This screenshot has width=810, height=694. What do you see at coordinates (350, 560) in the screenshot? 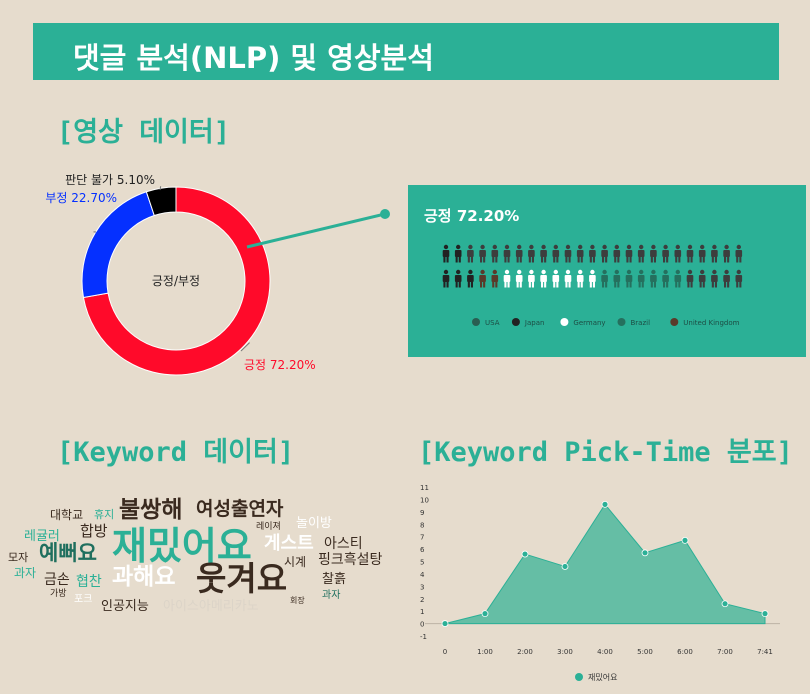
I see `word-cloud-word: 핑크흑설탕` at bounding box center [350, 560].